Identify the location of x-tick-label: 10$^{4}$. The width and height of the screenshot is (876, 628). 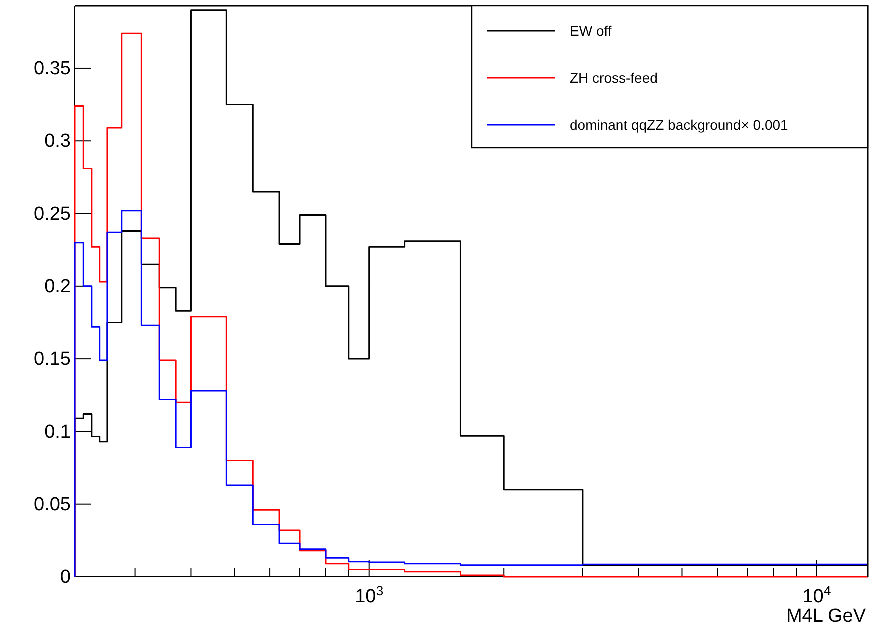
(817, 595).